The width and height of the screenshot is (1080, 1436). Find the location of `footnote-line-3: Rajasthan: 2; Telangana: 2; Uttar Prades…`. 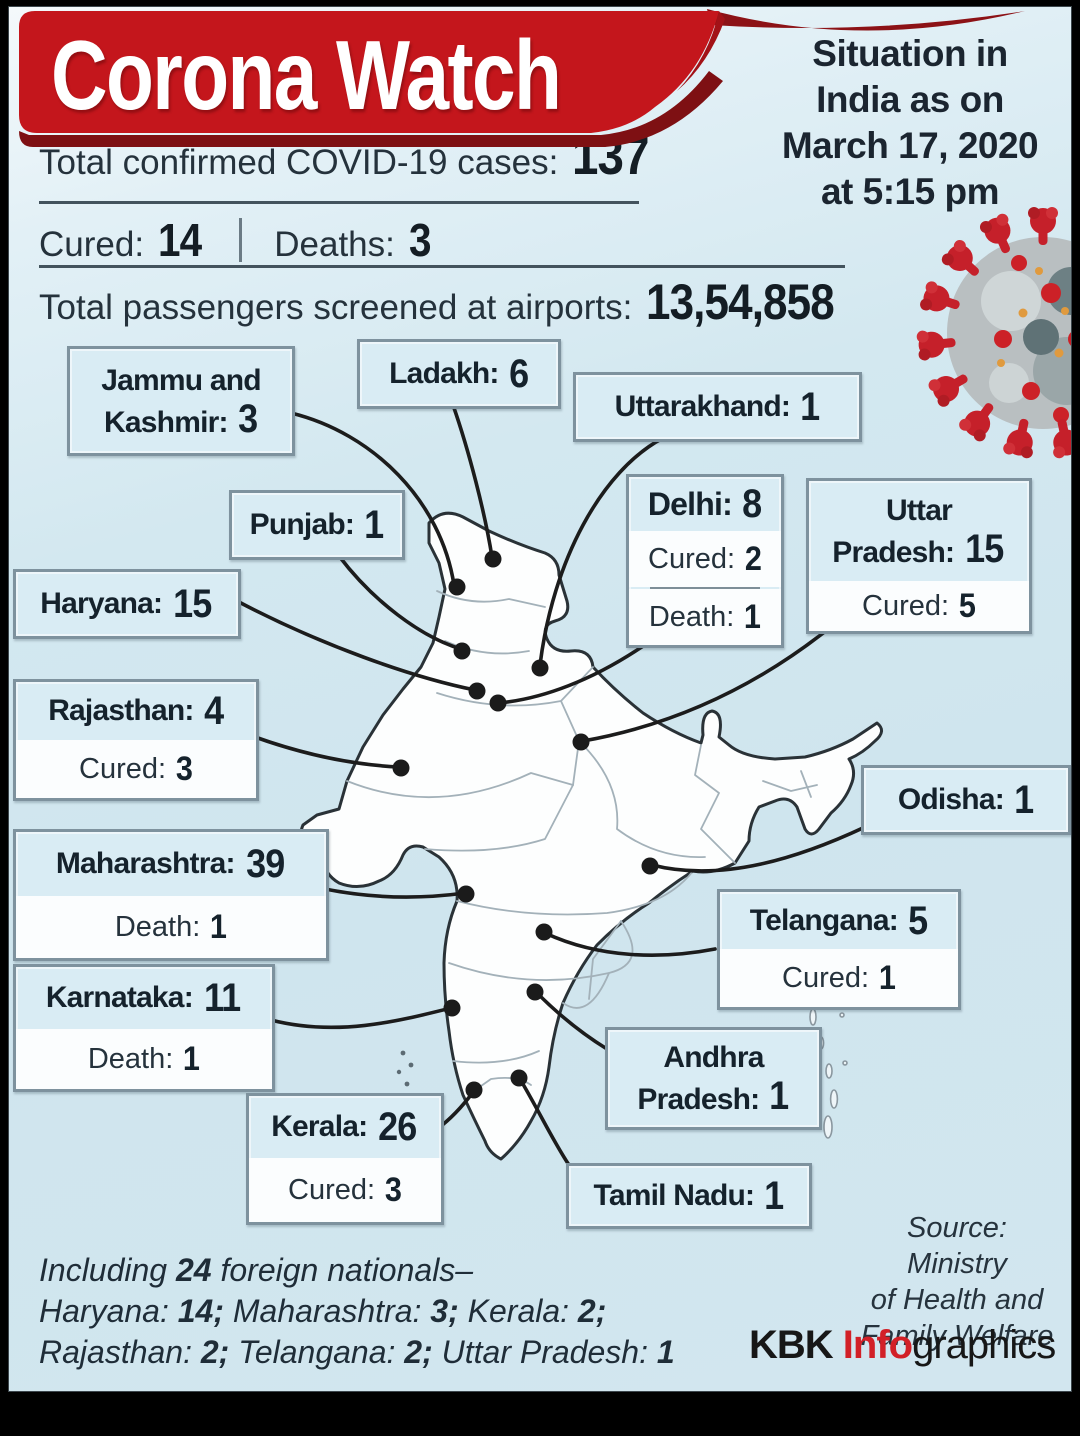

footnote-line-3: Rajasthan: 2; Telangana: 2; Uttar Prades… is located at coordinates (357, 1352).